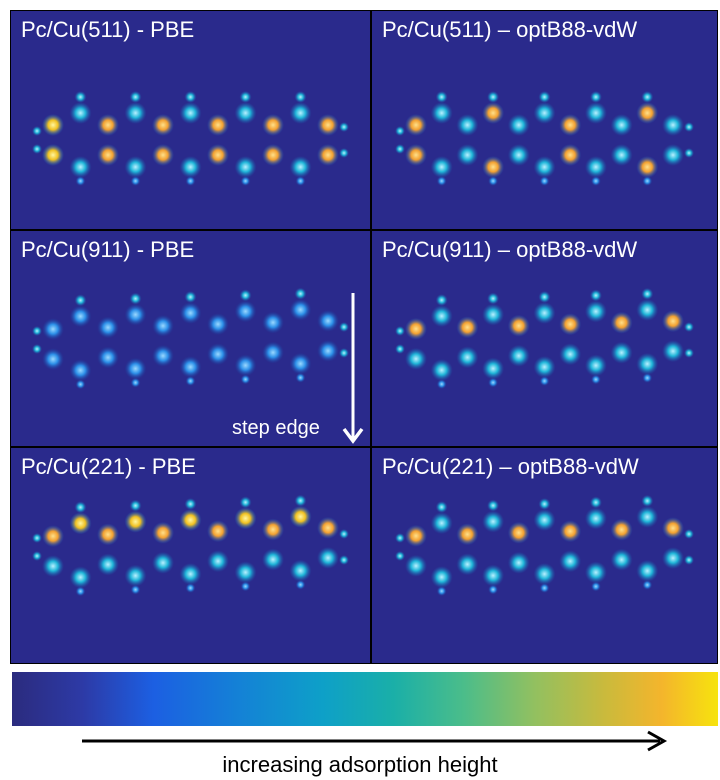 Image resolution: width=720 pixels, height=780 pixels. Describe the element at coordinates (510, 29) in the screenshot. I see `panel-title: Pc/Cu(511) – optB88-vdW` at that location.